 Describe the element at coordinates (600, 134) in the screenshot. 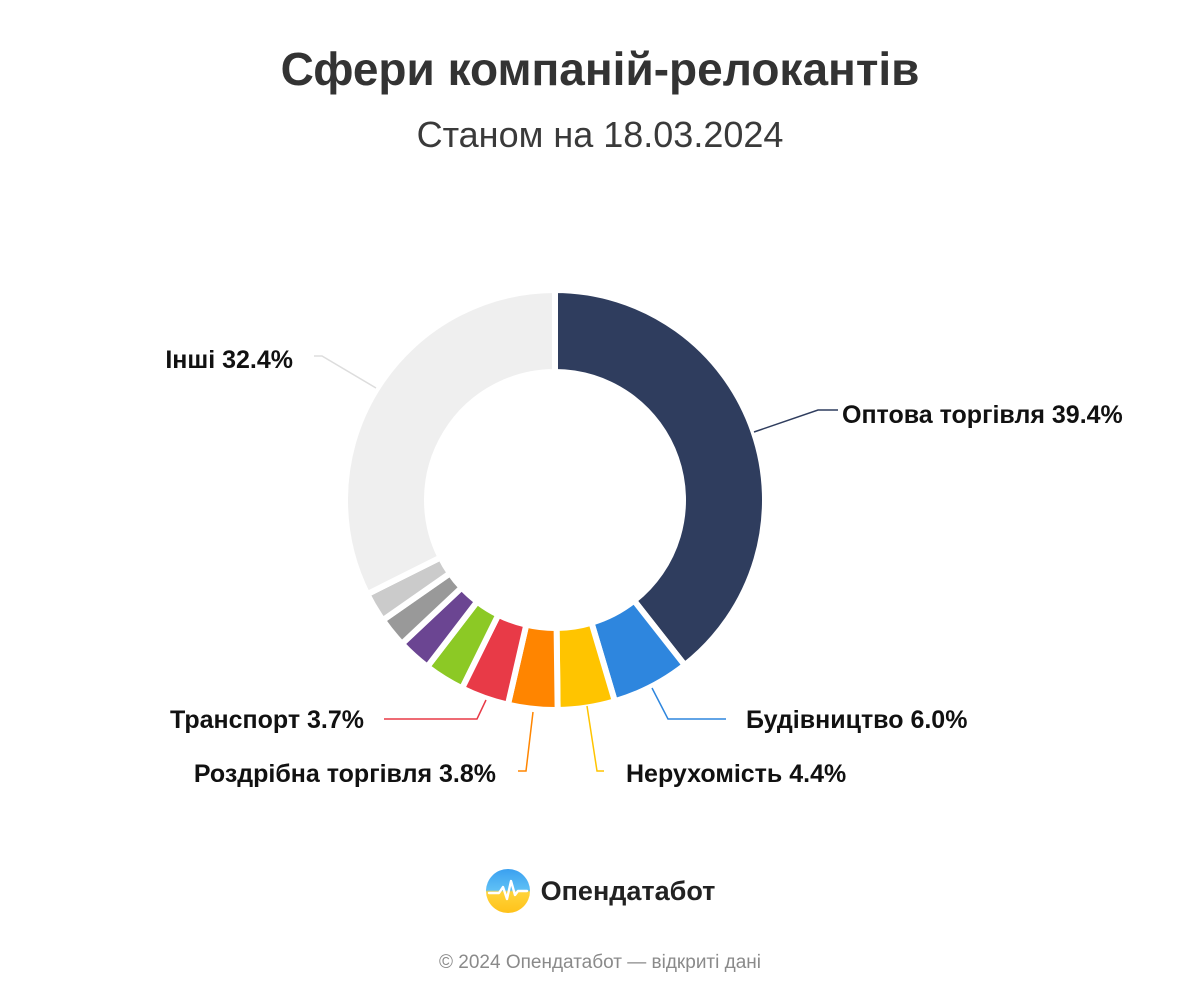

I see `chart-subtitle: Станом на 18.03.2024` at that location.